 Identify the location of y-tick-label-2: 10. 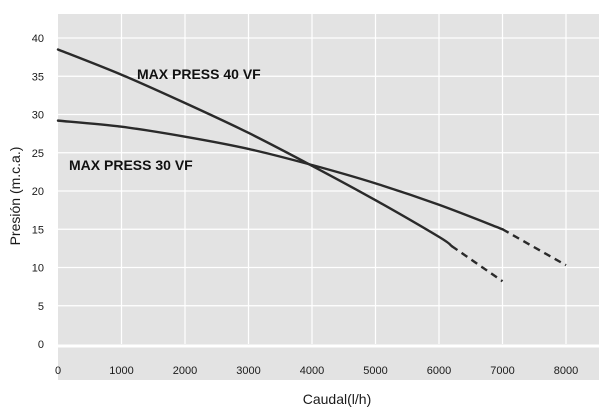
(38, 269).